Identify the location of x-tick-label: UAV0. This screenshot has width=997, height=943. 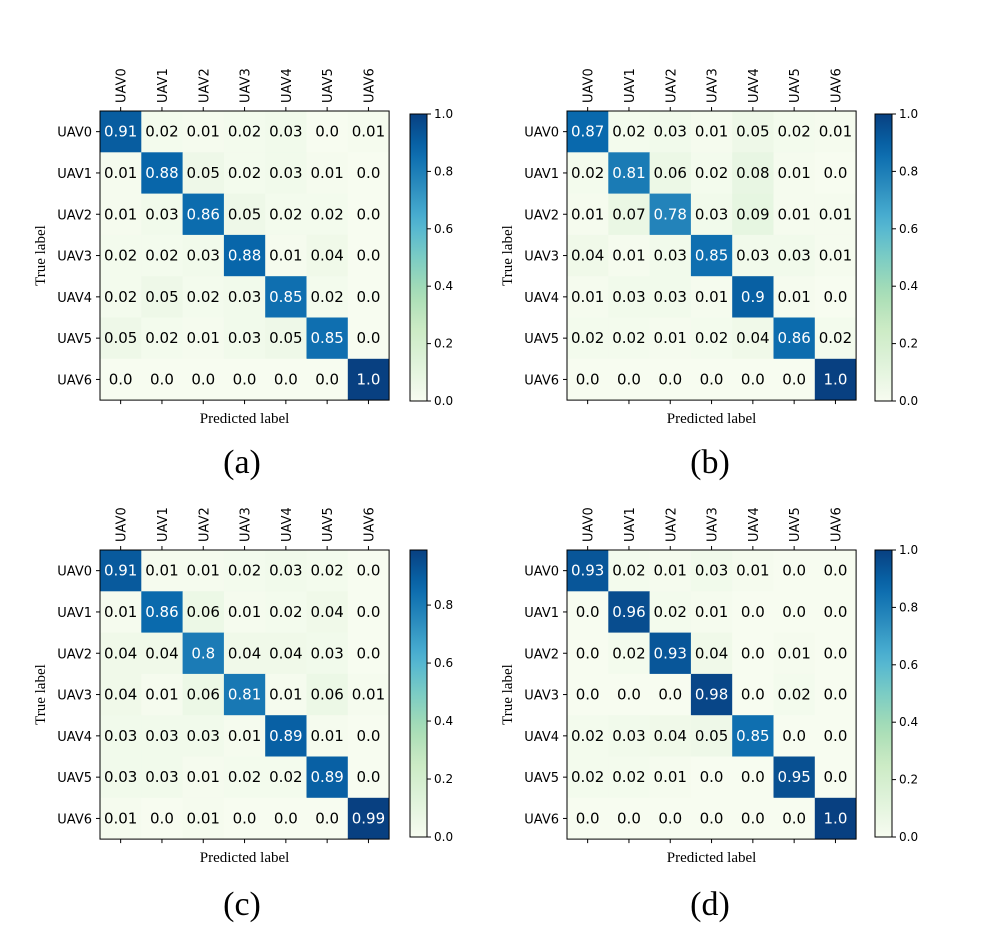
(122, 85).